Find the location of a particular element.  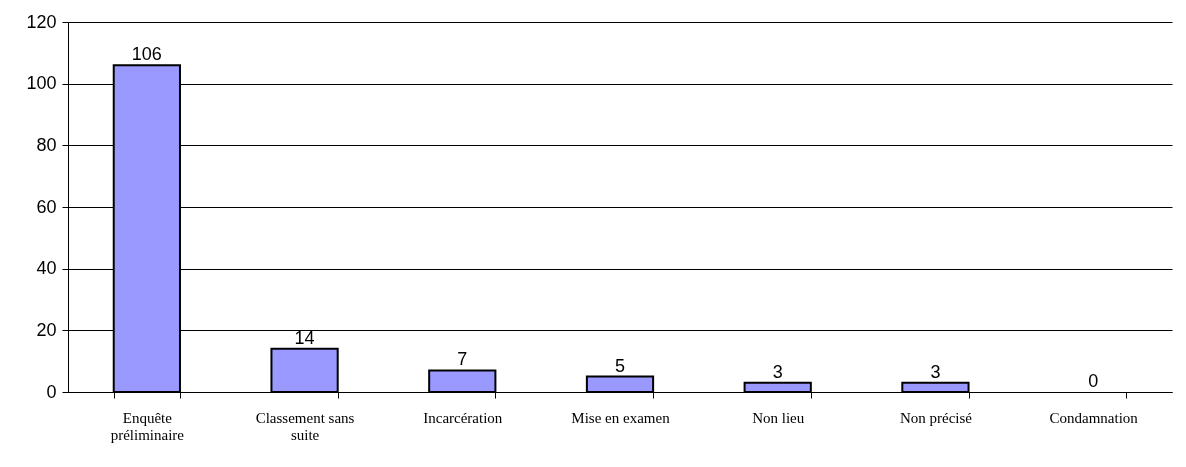

x-tick-label: Mise en examen is located at coordinates (621, 417).